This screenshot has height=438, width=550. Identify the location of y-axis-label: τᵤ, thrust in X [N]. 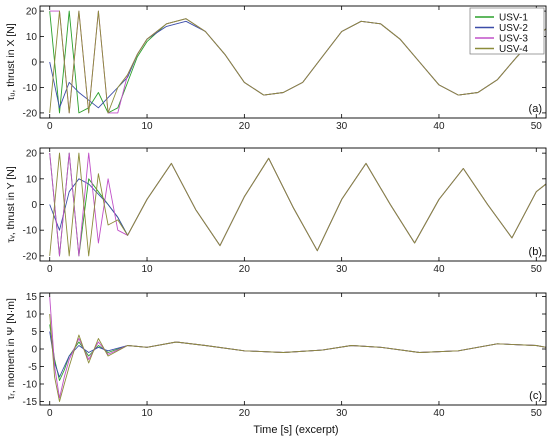
(11, 62).